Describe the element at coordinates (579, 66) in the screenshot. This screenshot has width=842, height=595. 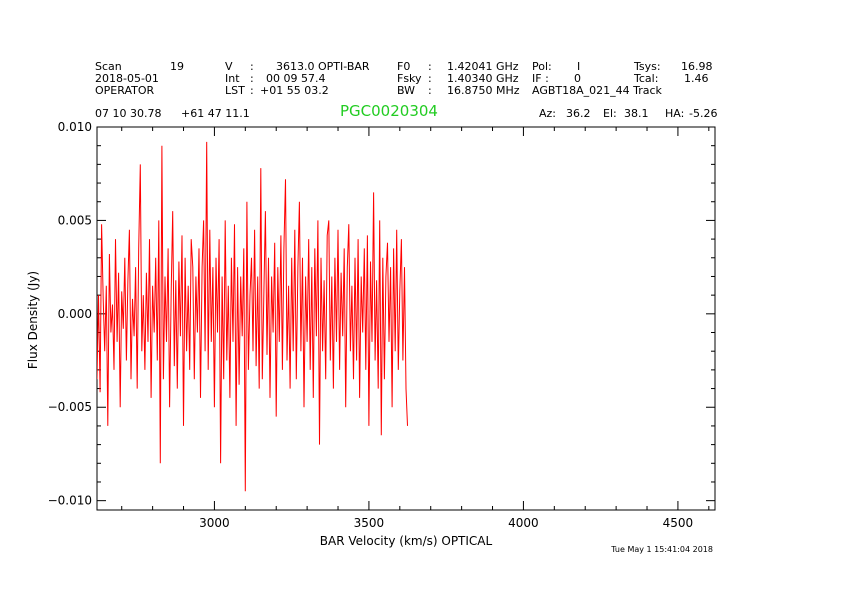
I see `pol-value: I` at that location.